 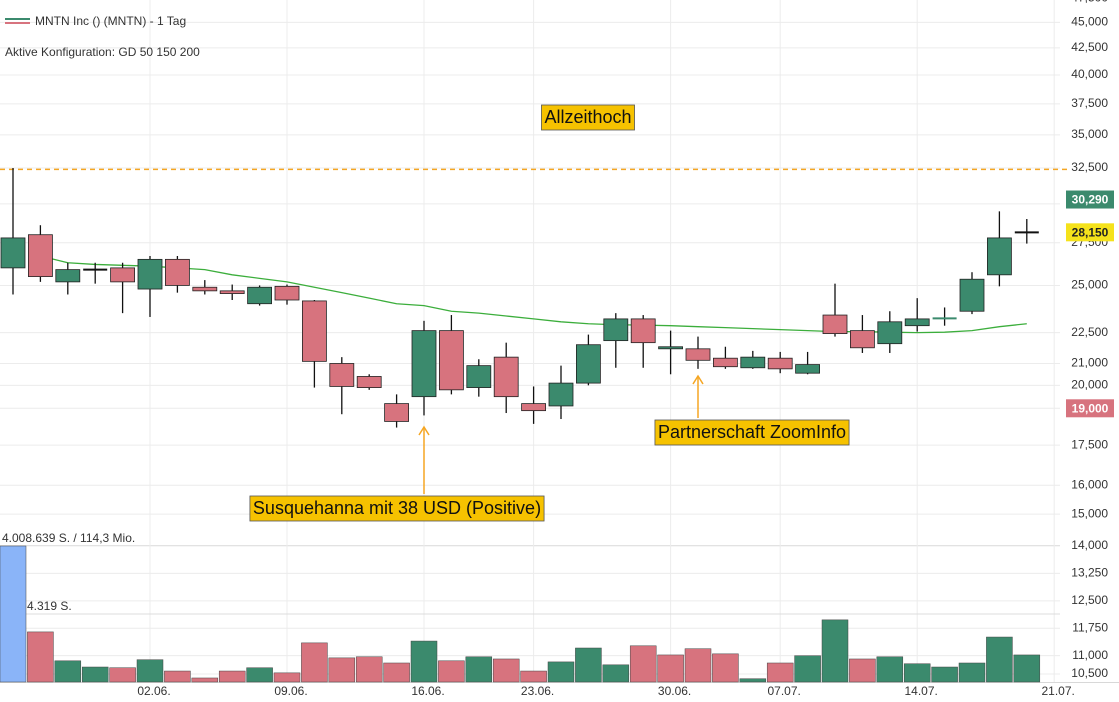 What do you see at coordinates (1089, 385) in the screenshot?
I see `y-tick-label: 20,000` at bounding box center [1089, 385].